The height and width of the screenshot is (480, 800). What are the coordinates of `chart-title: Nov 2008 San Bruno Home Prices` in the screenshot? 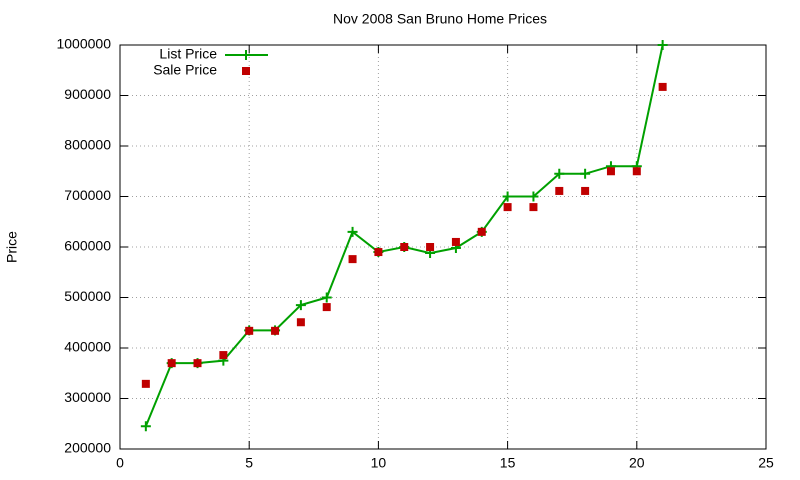 It's located at (440, 19).